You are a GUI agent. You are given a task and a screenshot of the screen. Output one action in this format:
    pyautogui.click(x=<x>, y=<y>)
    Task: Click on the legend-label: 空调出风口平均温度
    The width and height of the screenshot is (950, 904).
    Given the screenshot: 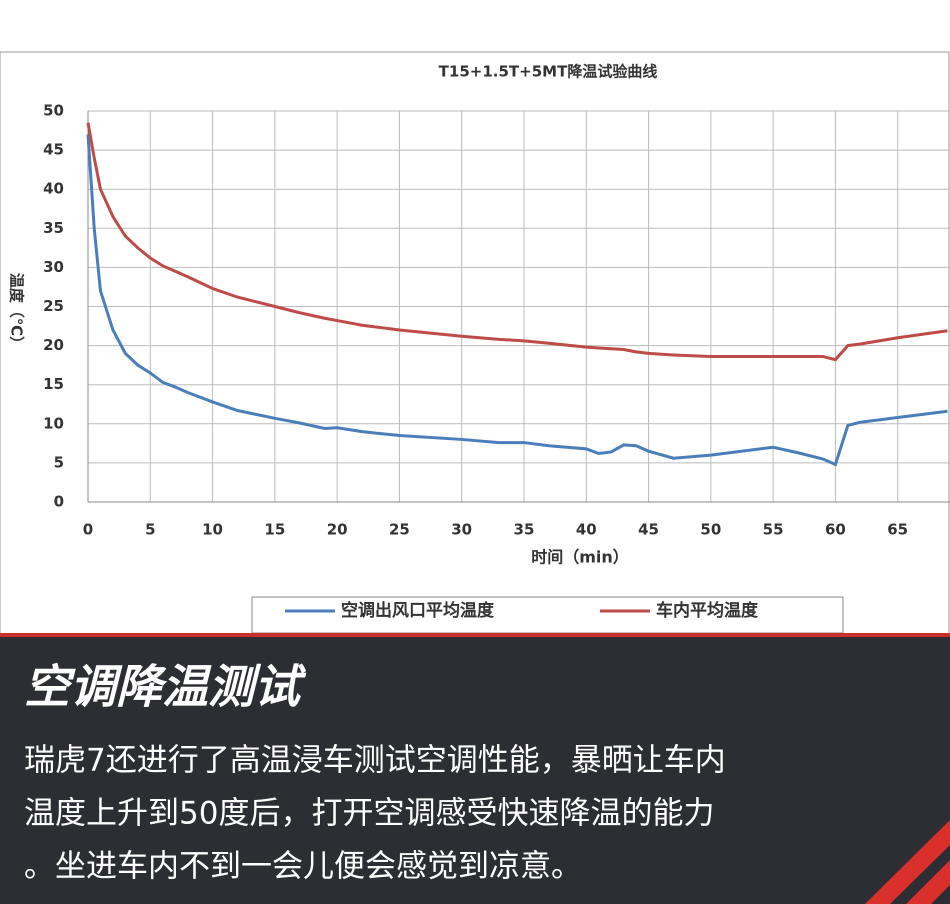 What is the action you would take?
    pyautogui.click(x=418, y=610)
    